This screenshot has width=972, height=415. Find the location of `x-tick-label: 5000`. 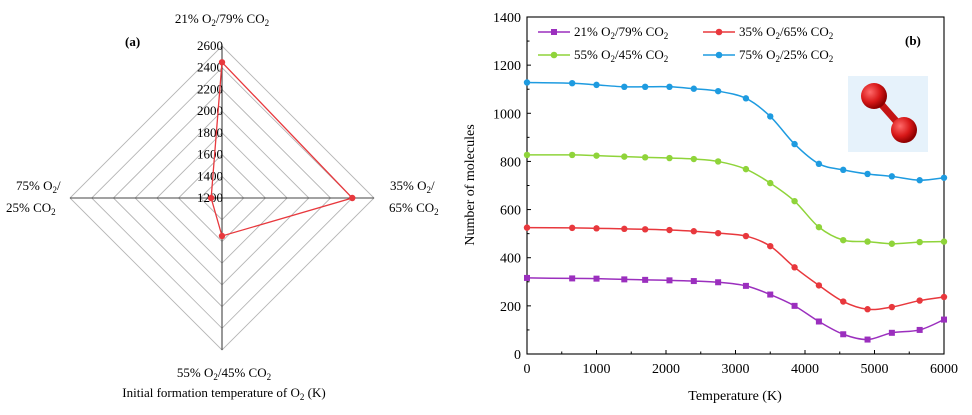

x-tick-label: 5000 is located at coordinates (875, 369).